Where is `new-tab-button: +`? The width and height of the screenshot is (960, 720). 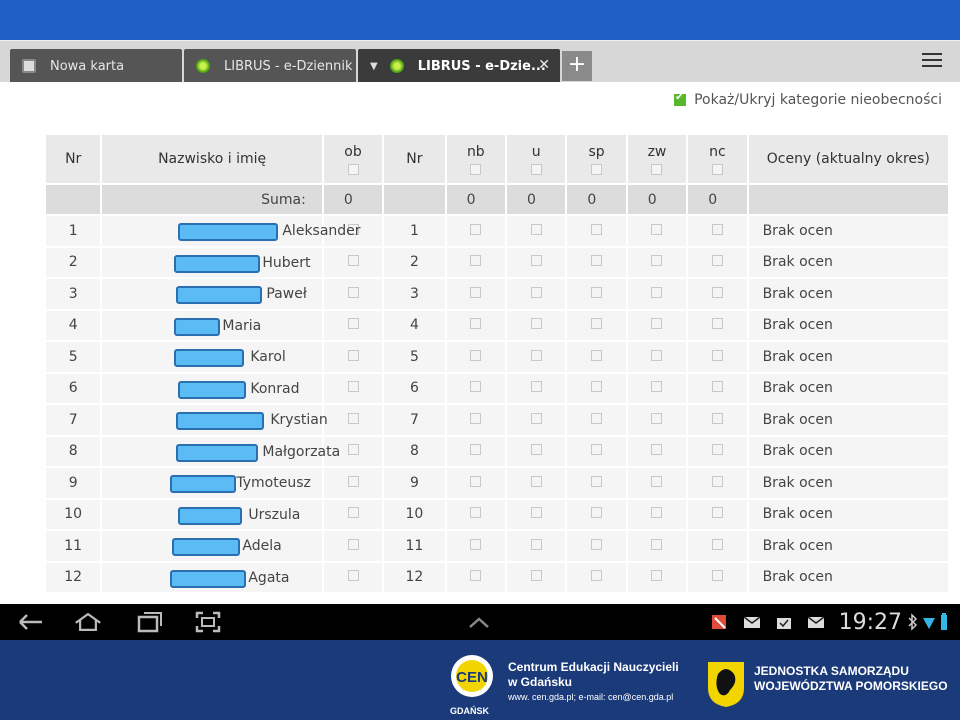
new-tab-button: + is located at coordinates (577, 66).